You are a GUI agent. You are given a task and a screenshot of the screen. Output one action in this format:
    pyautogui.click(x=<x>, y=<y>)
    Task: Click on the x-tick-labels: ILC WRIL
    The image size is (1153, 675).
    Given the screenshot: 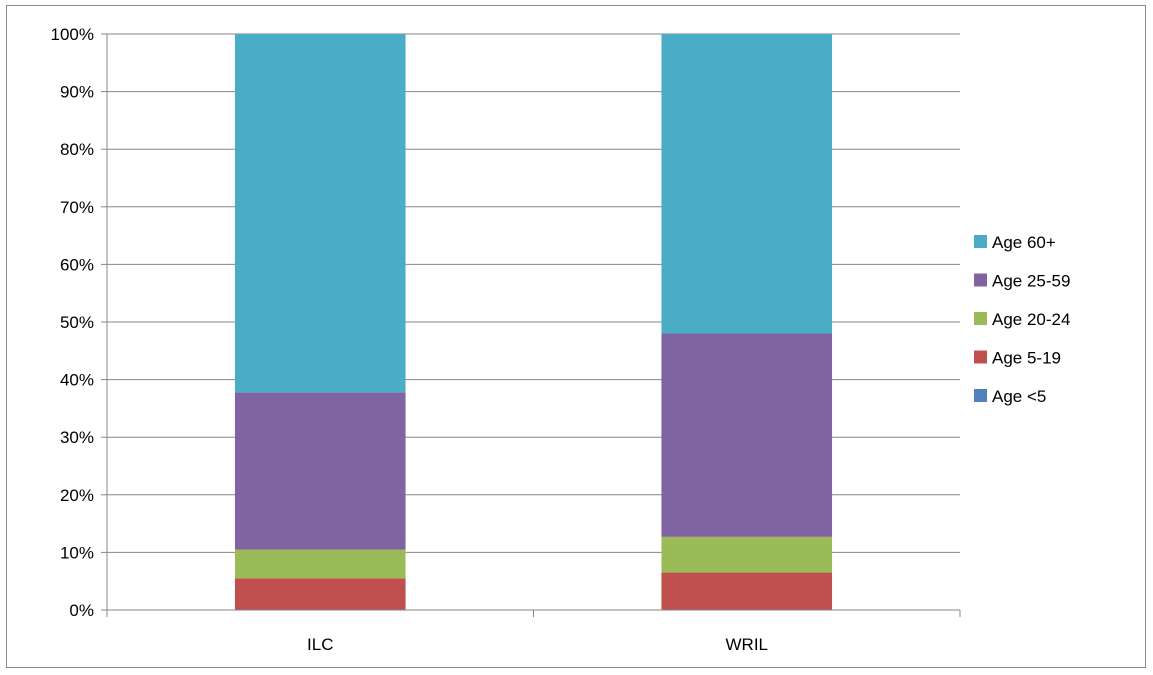 What is the action you would take?
    pyautogui.click(x=537, y=644)
    